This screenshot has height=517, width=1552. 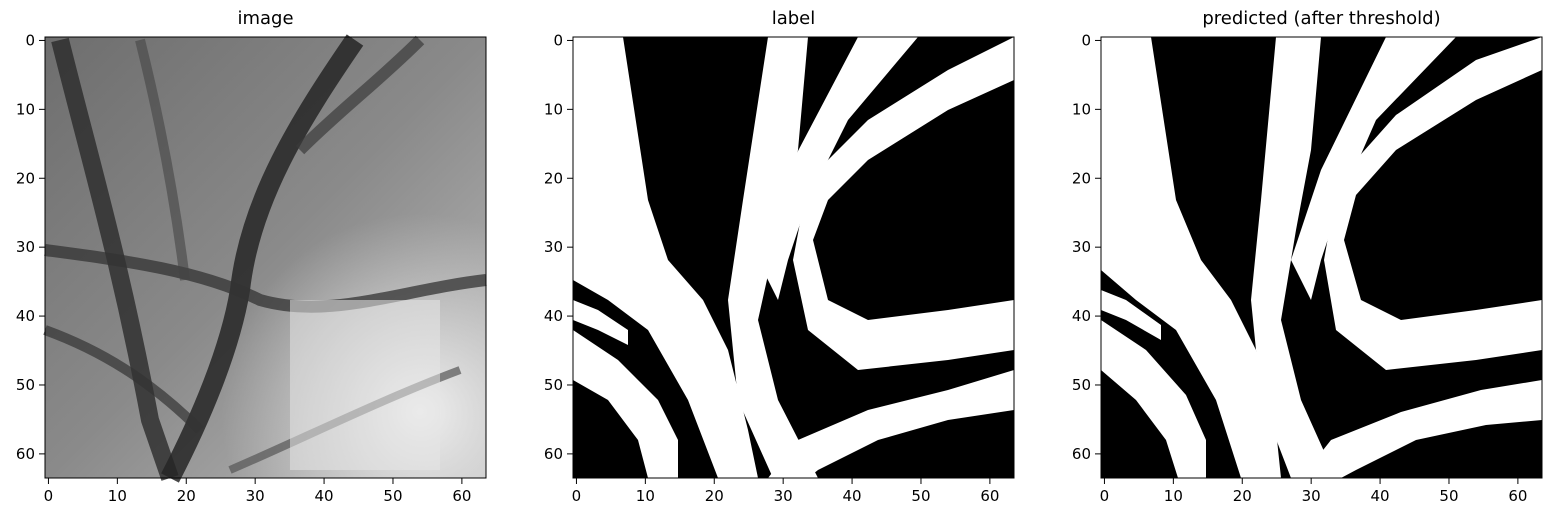 I want to click on panel-title: label, so click(x=793, y=18).